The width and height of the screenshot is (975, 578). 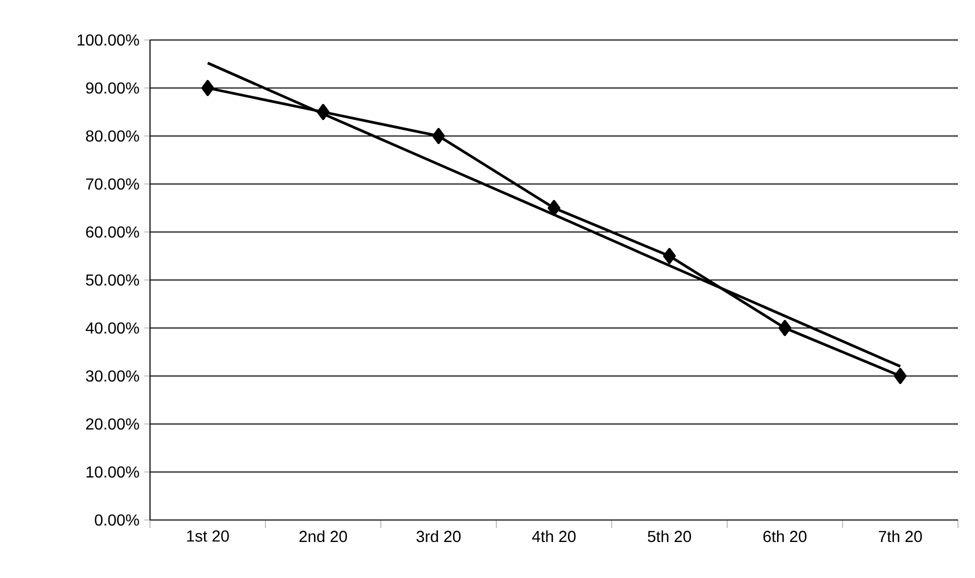 I want to click on x-tick-label: 4th 20, so click(x=554, y=536).